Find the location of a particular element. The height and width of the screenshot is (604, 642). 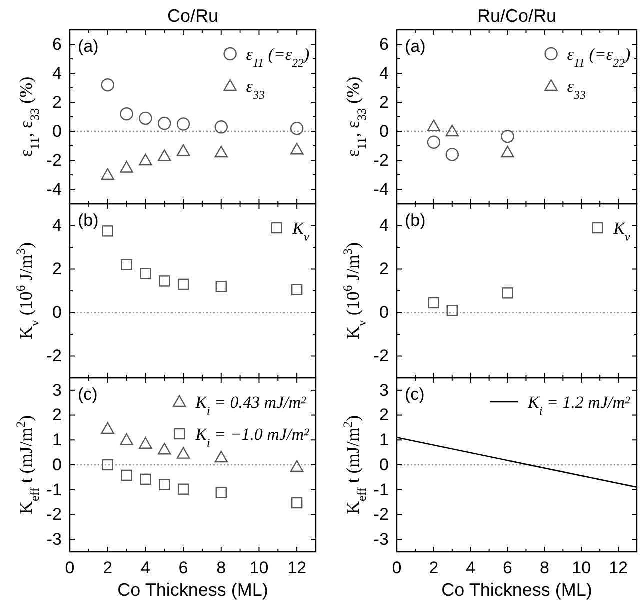

legend-label: K$_{i}$ = 1.2 mJ/m² is located at coordinates (579, 405).